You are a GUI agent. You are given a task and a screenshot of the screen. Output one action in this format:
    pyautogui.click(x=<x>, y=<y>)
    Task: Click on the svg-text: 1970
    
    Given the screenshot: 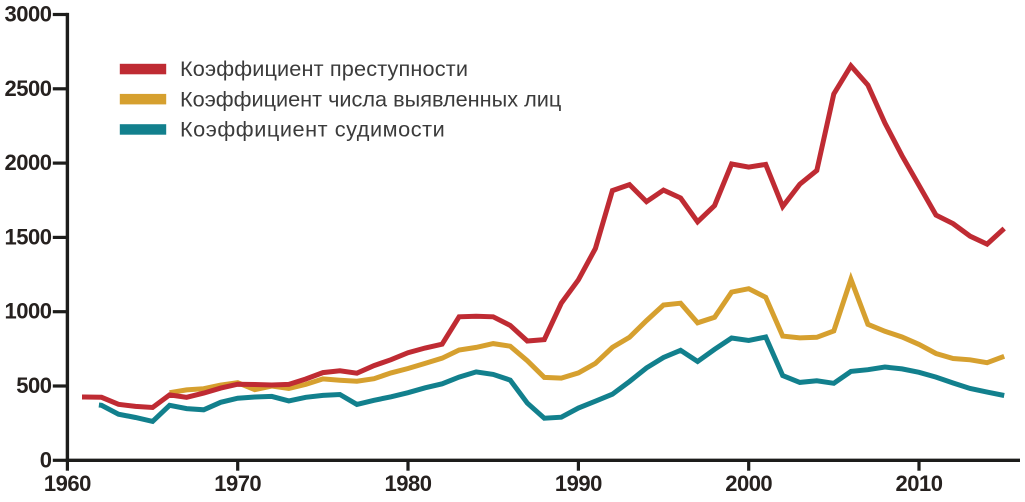 What is the action you would take?
    pyautogui.click(x=237, y=483)
    